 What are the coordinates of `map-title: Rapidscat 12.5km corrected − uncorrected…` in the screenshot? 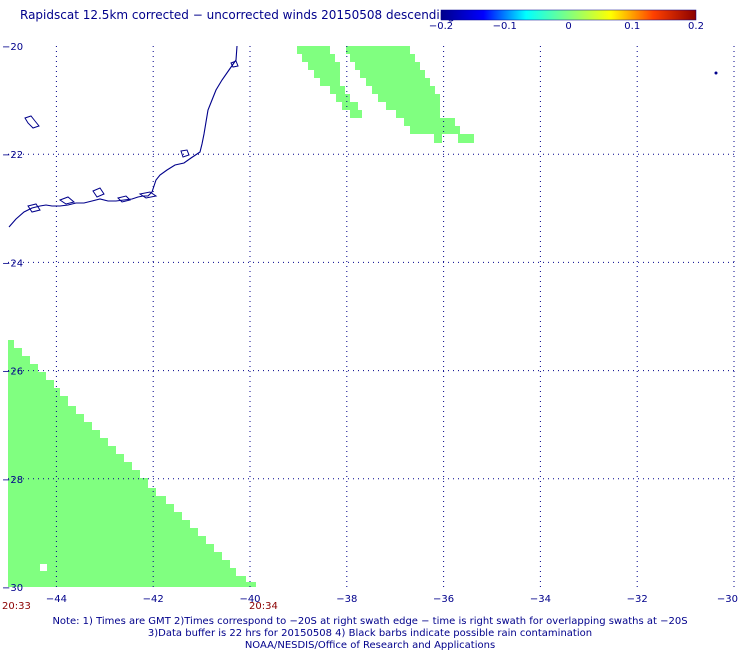 It's located at (237, 15).